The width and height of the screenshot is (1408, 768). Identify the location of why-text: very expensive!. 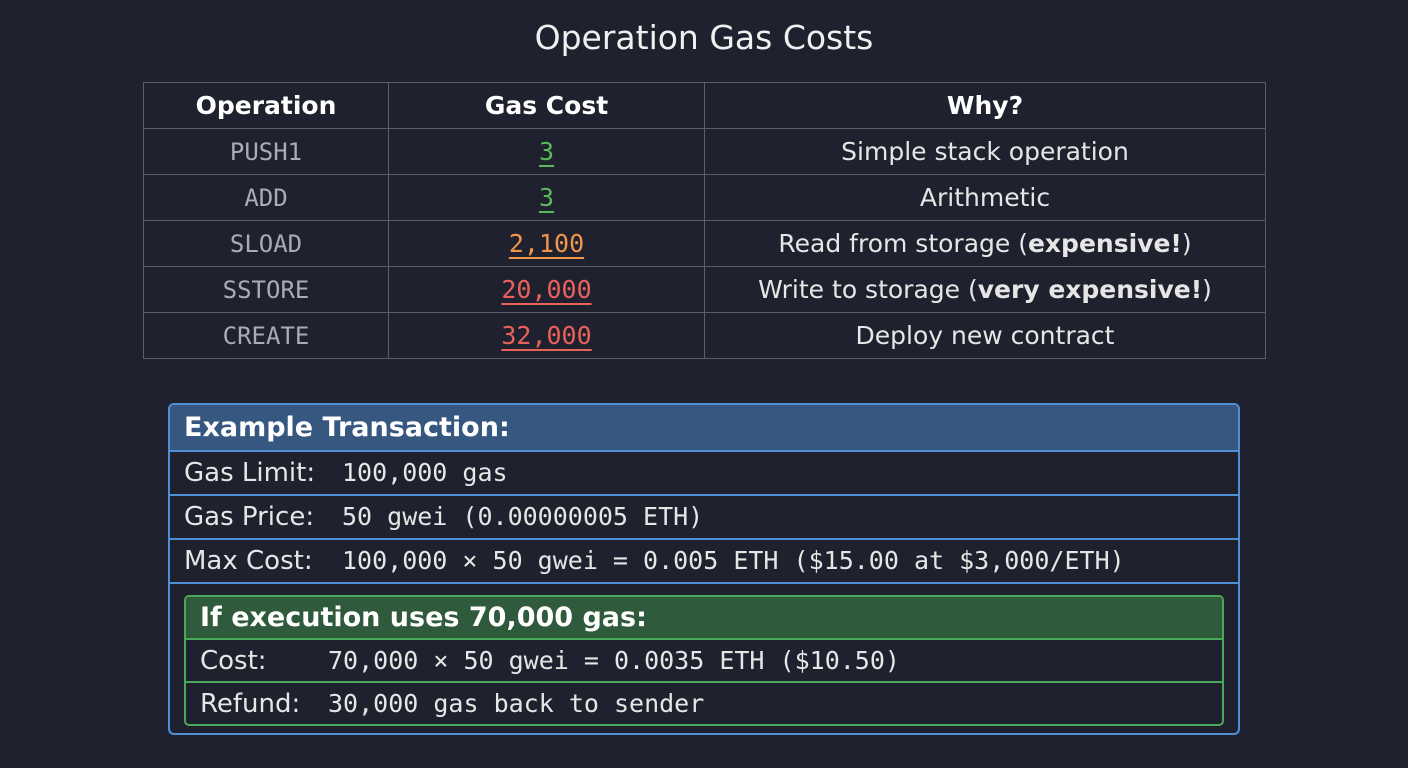
(1090, 289).